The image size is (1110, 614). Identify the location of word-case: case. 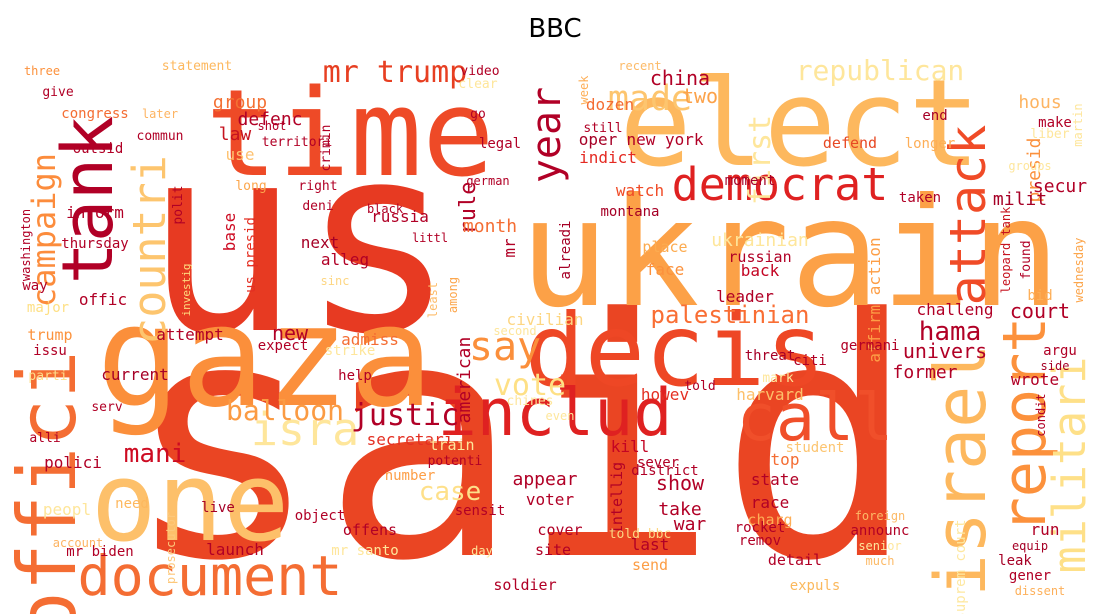
(450, 492).